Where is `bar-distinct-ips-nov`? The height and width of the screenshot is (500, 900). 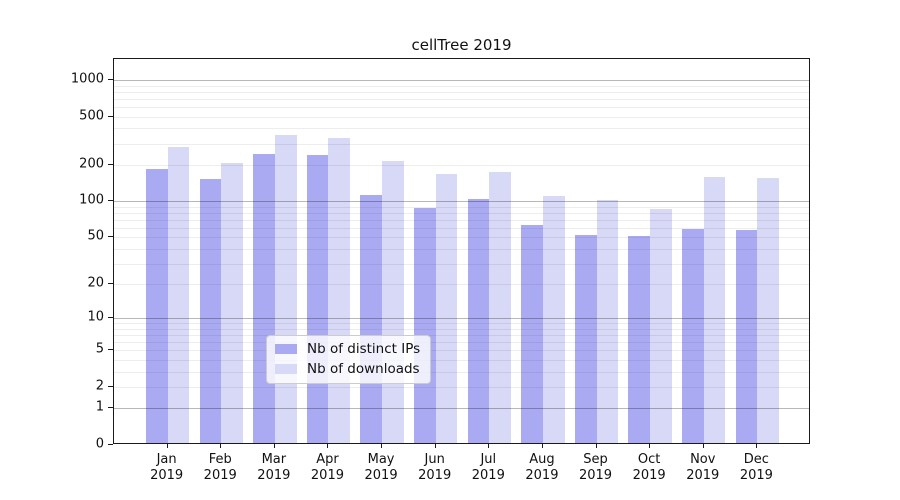
bar-distinct-ips-nov is located at coordinates (693, 336).